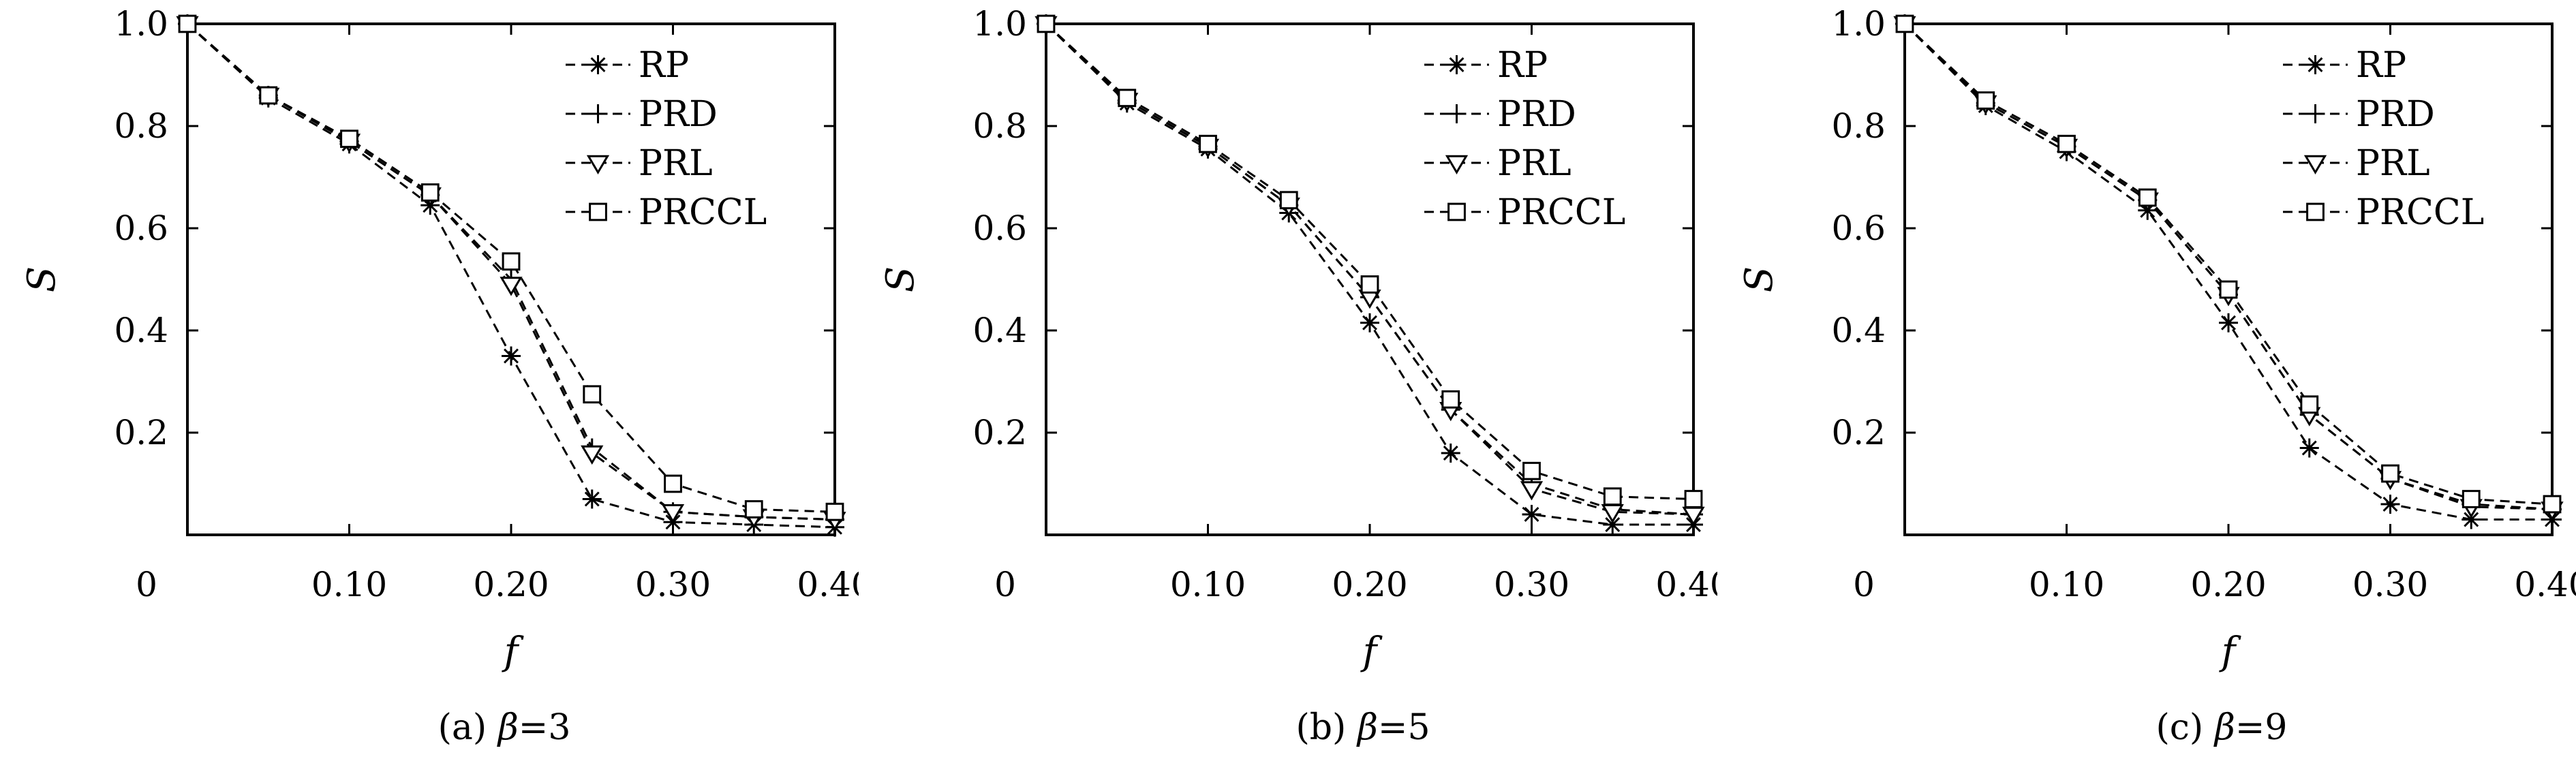  I want to click on legend-item: PRD, so click(1500, 115).